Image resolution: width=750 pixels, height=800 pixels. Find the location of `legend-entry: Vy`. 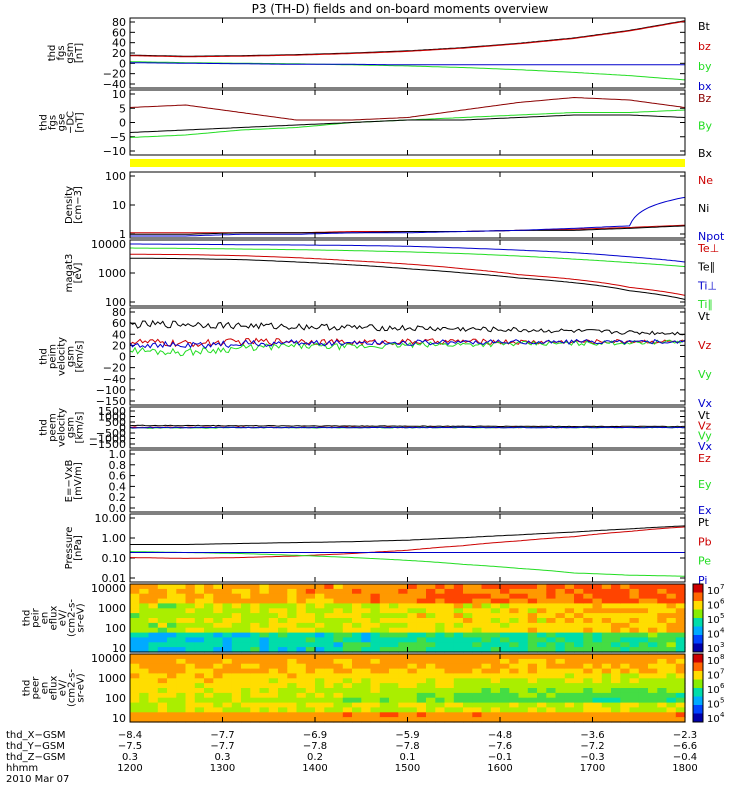

legend-entry: Vy is located at coordinates (705, 436).